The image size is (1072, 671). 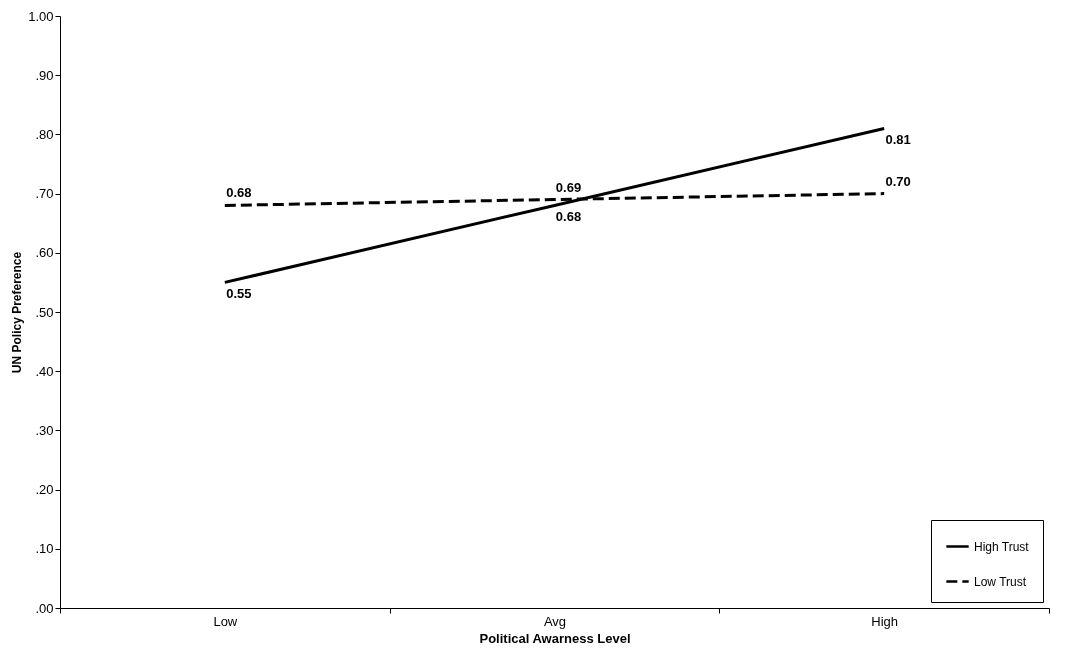 What do you see at coordinates (44, 371) in the screenshot?
I see `y-tick-label: .40` at bounding box center [44, 371].